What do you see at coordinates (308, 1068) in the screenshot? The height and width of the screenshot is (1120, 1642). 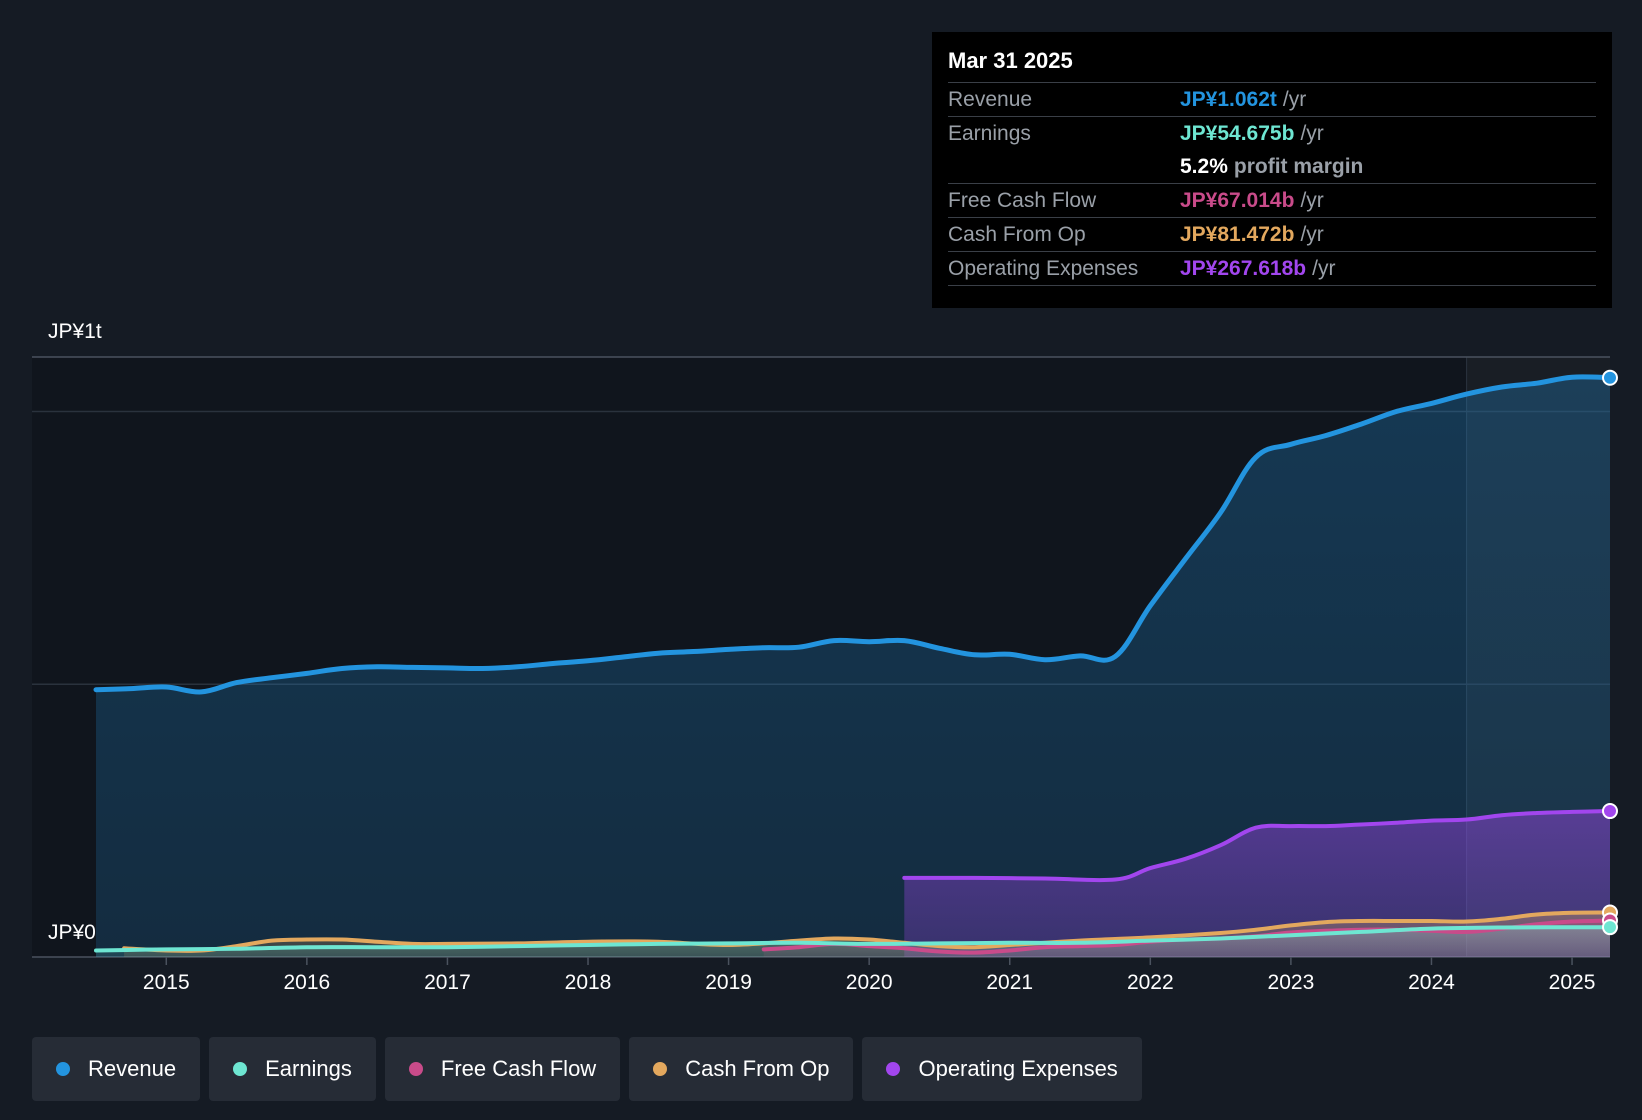 I see `legend-label: Earnings` at bounding box center [308, 1068].